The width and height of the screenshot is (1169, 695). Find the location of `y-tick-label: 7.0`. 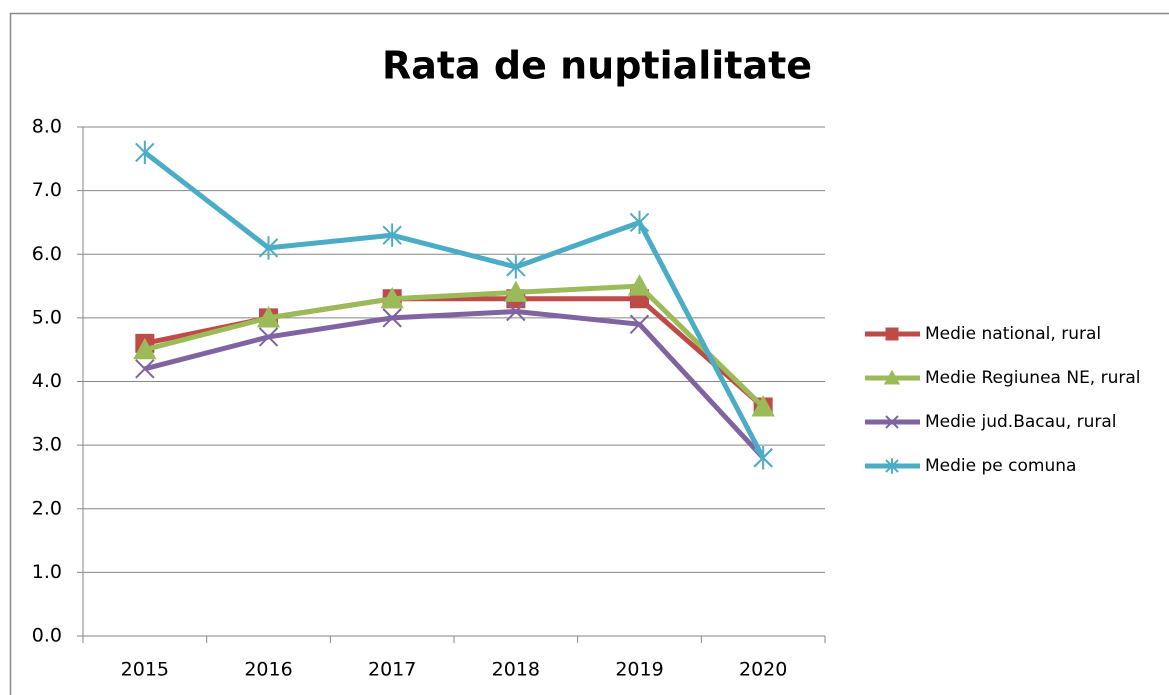

y-tick-label: 7.0 is located at coordinates (47, 190).